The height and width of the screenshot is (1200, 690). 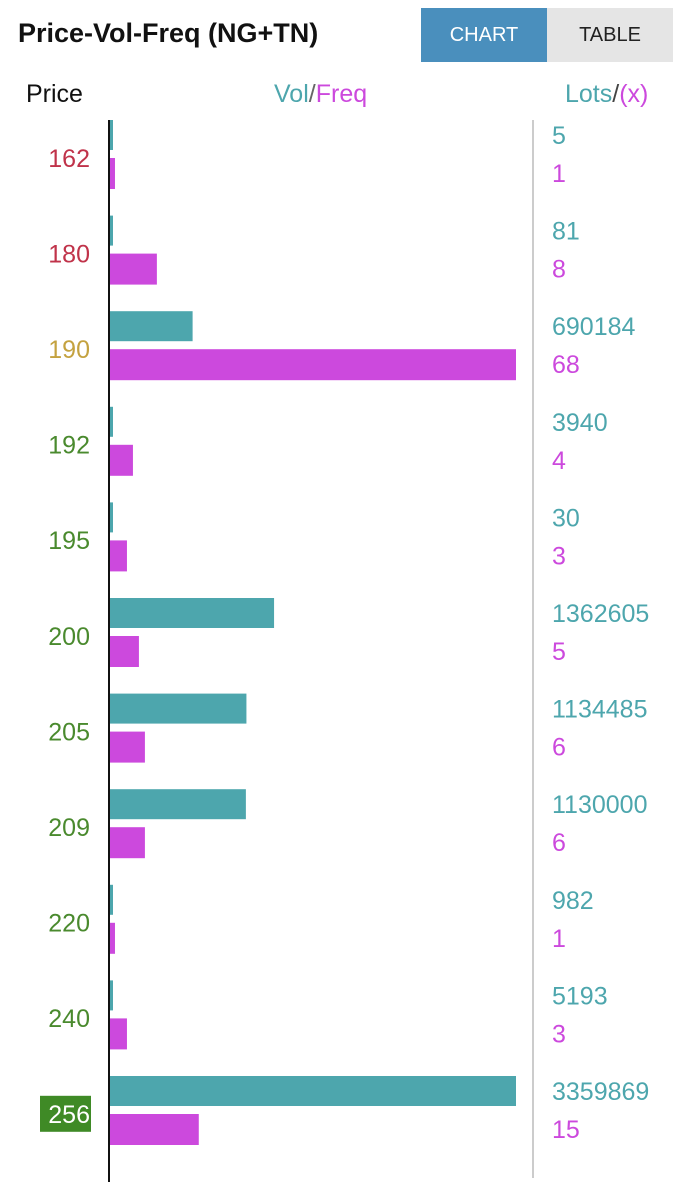 I want to click on price-label: 195, so click(x=69, y=541).